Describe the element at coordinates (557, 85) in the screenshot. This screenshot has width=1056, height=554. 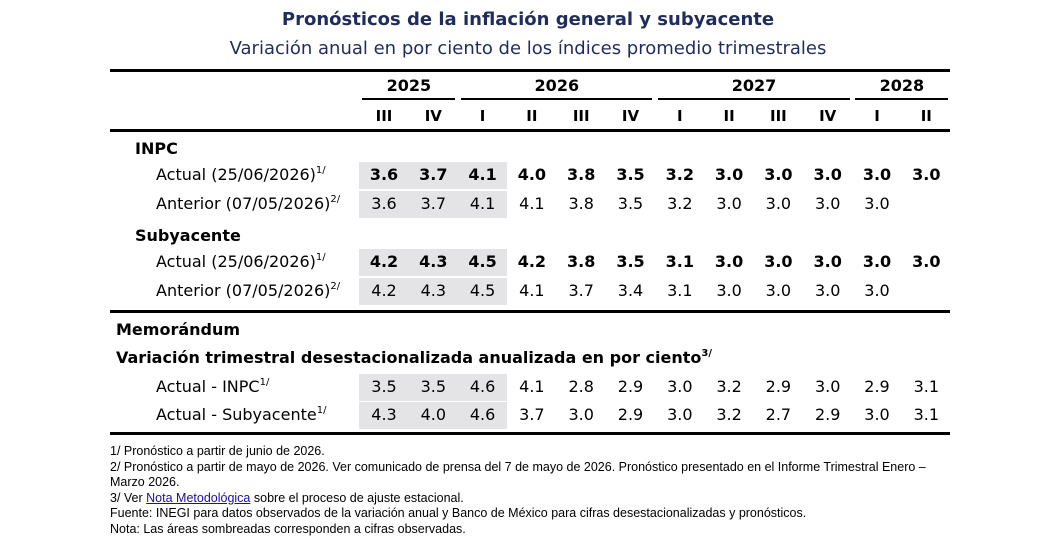
I see `year-label: 2026` at that location.